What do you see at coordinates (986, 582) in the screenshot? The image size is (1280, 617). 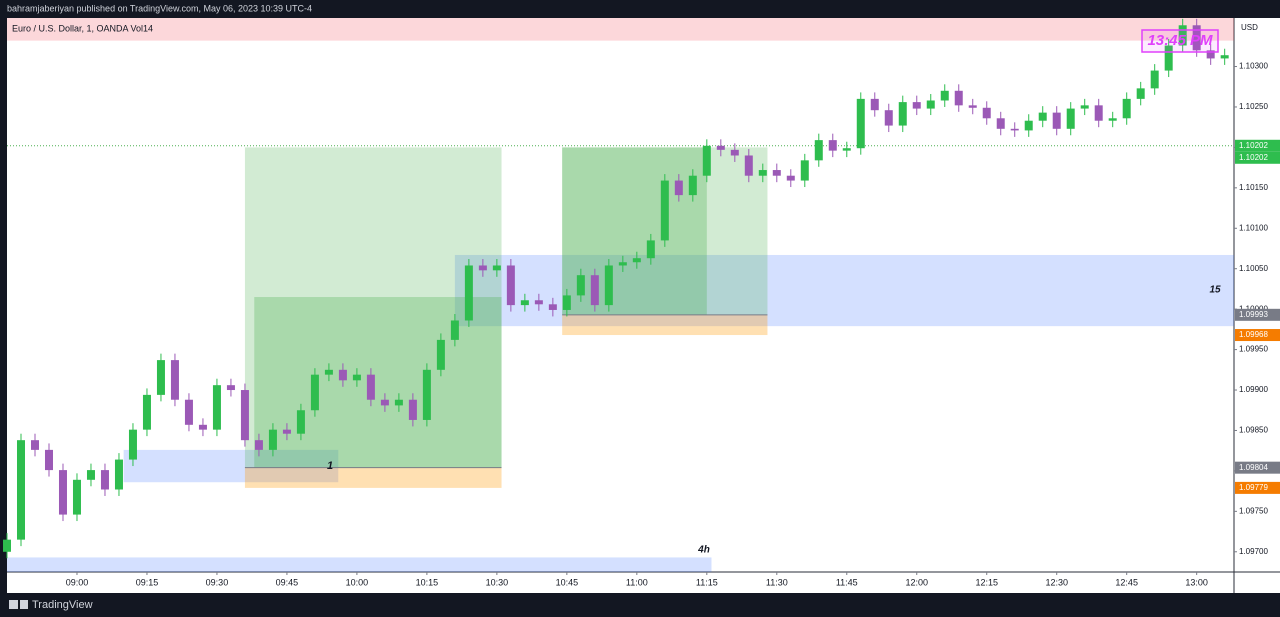 I see `x-tick-label: 12:15` at bounding box center [986, 582].